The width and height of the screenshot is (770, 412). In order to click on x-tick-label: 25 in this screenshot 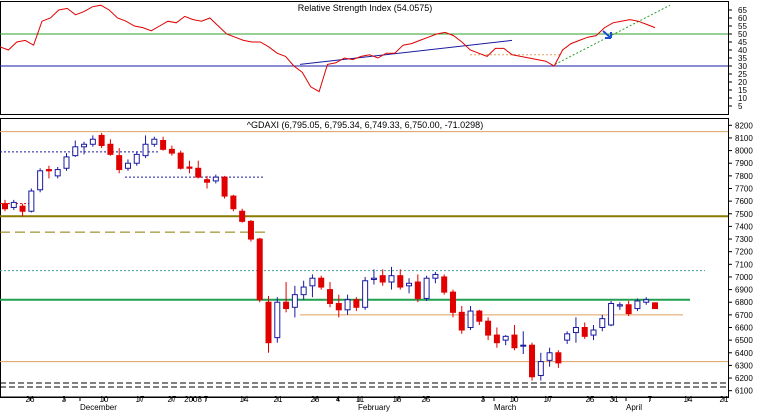, I will do `click(590, 399)`.